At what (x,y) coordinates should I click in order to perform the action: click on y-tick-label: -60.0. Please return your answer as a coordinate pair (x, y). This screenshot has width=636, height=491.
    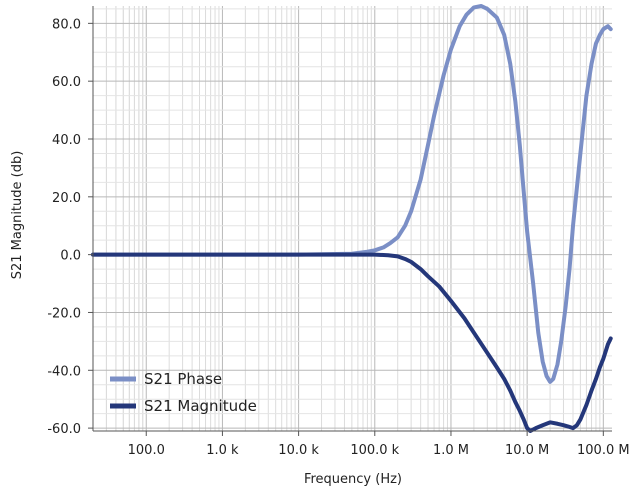
    Looking at the image, I should click on (64, 429).